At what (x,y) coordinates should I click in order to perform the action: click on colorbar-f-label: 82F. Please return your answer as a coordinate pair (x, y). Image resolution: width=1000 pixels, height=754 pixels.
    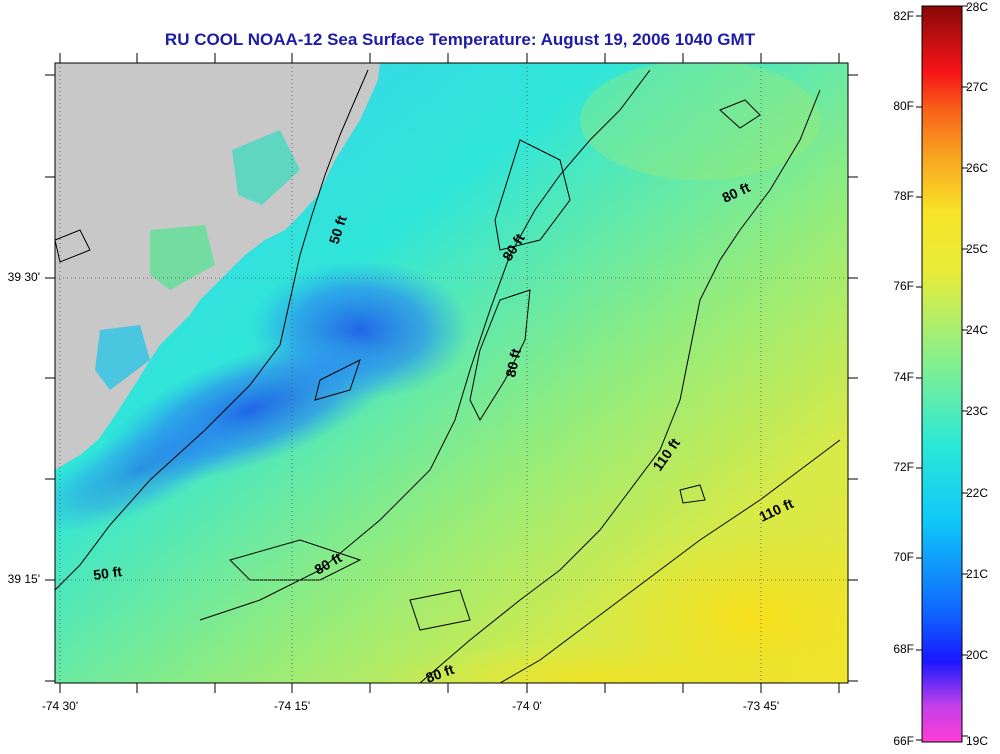
    Looking at the image, I should click on (903, 16).